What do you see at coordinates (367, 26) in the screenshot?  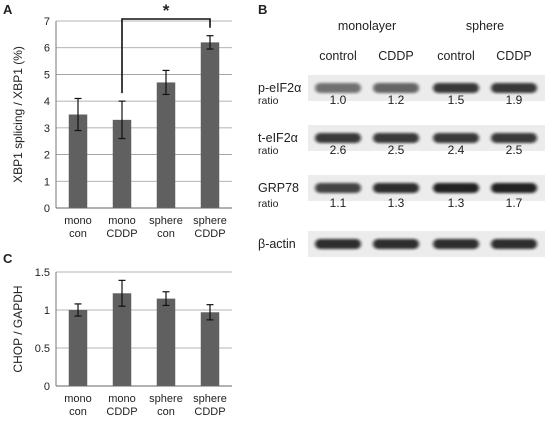 I see `blot-group-header: monolayer` at bounding box center [367, 26].